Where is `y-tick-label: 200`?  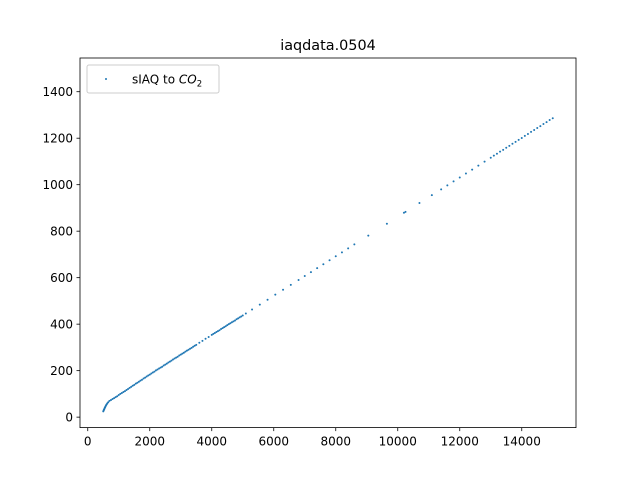
y-tick-label: 200 is located at coordinates (61, 371).